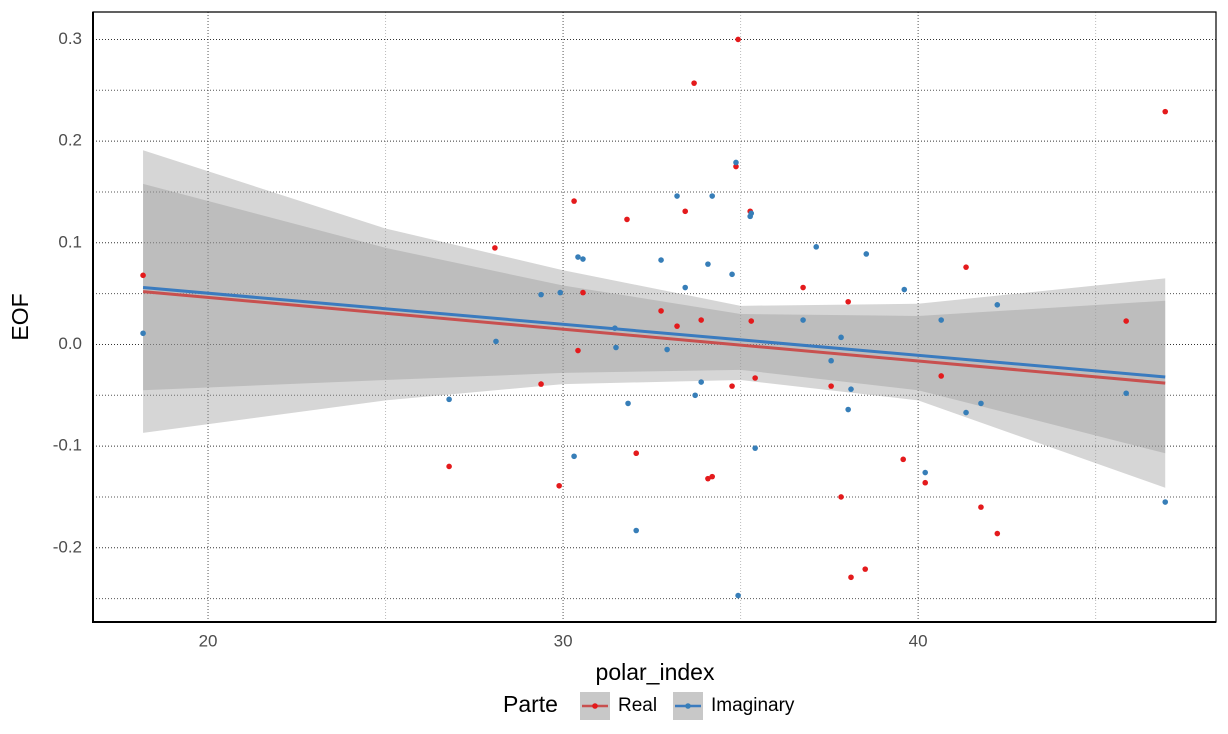 Image resolution: width=1228 pixels, height=734 pixels. I want to click on x-tick-label: 20, so click(208, 640).